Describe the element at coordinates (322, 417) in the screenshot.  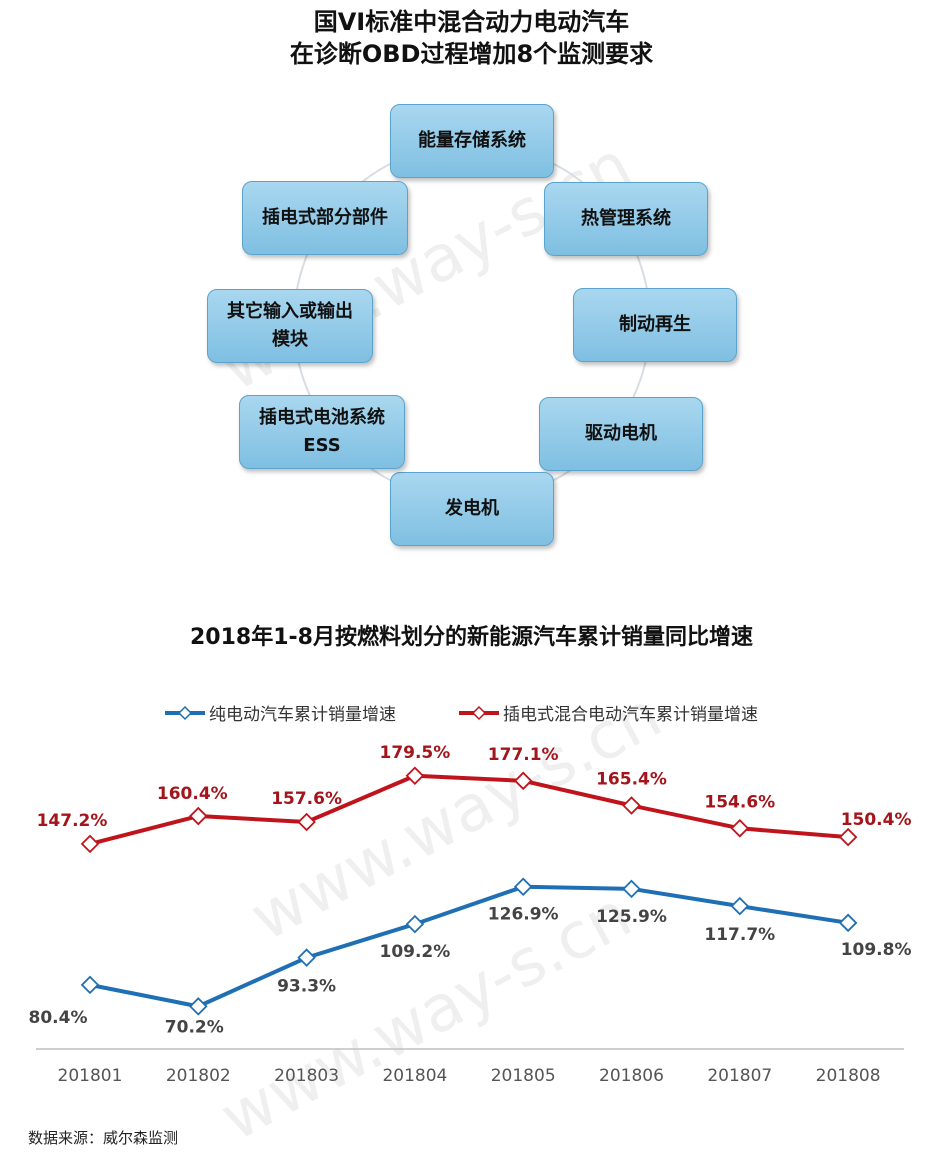
I see `node-label: 插电式电池系统` at that location.